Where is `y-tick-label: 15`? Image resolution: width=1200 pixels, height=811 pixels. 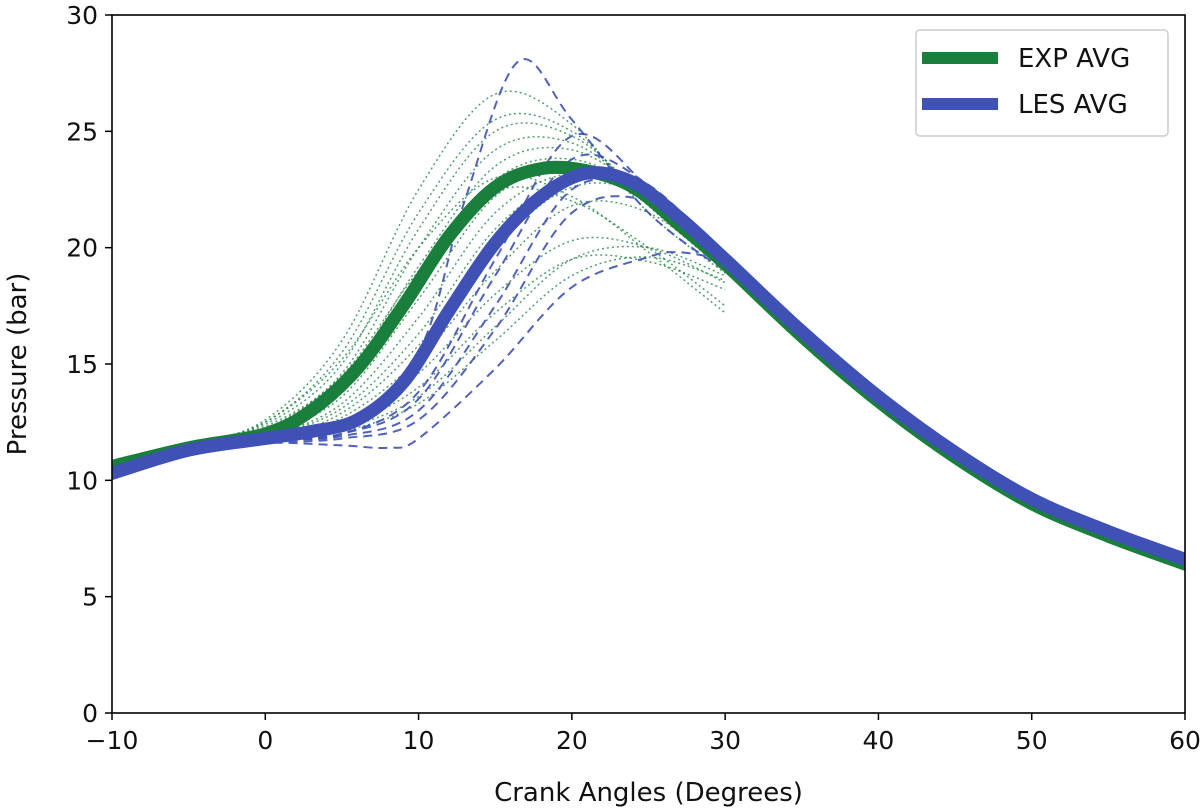 y-tick-label: 15 is located at coordinates (82, 364).